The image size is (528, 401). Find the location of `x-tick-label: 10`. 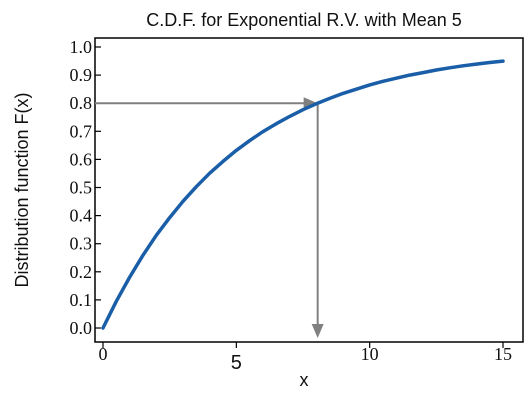

x-tick-label: 10 is located at coordinates (370, 354).